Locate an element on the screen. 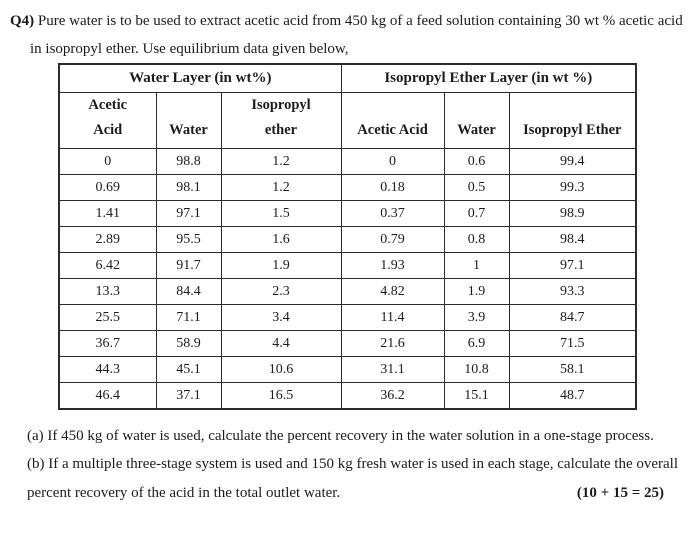 Image resolution: width=700 pixels, height=538 pixels. column-header-label: Isopropyl Ether is located at coordinates (572, 130).